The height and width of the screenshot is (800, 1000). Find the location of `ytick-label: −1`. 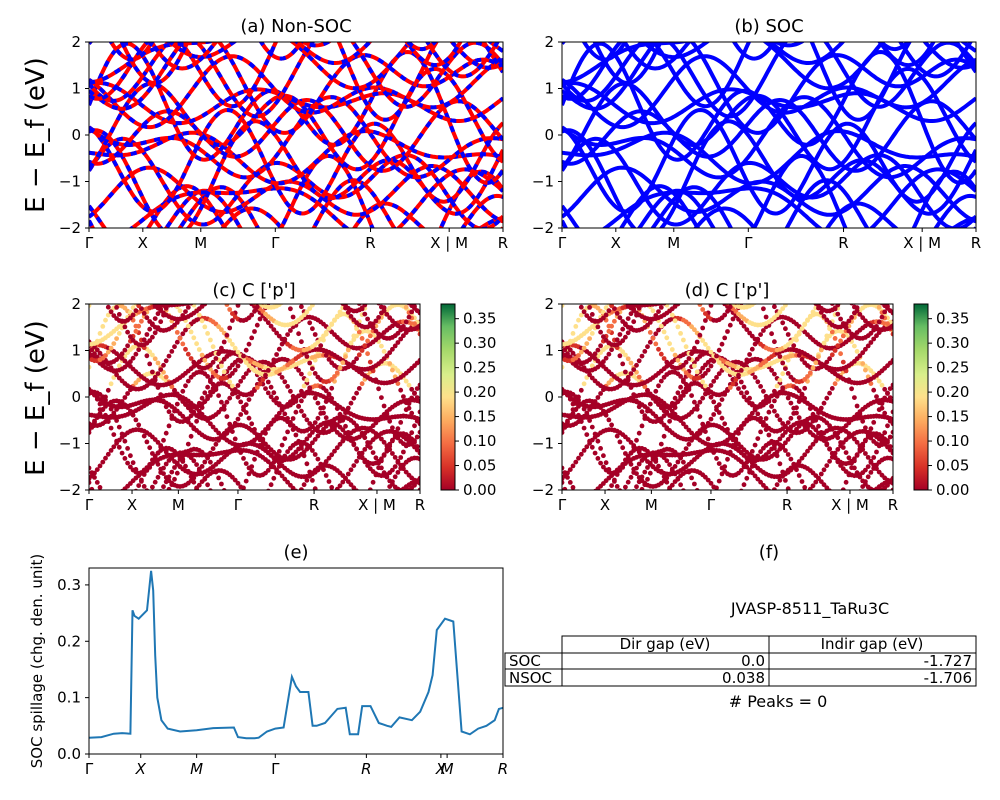

ytick-label: −1 is located at coordinates (543, 182).